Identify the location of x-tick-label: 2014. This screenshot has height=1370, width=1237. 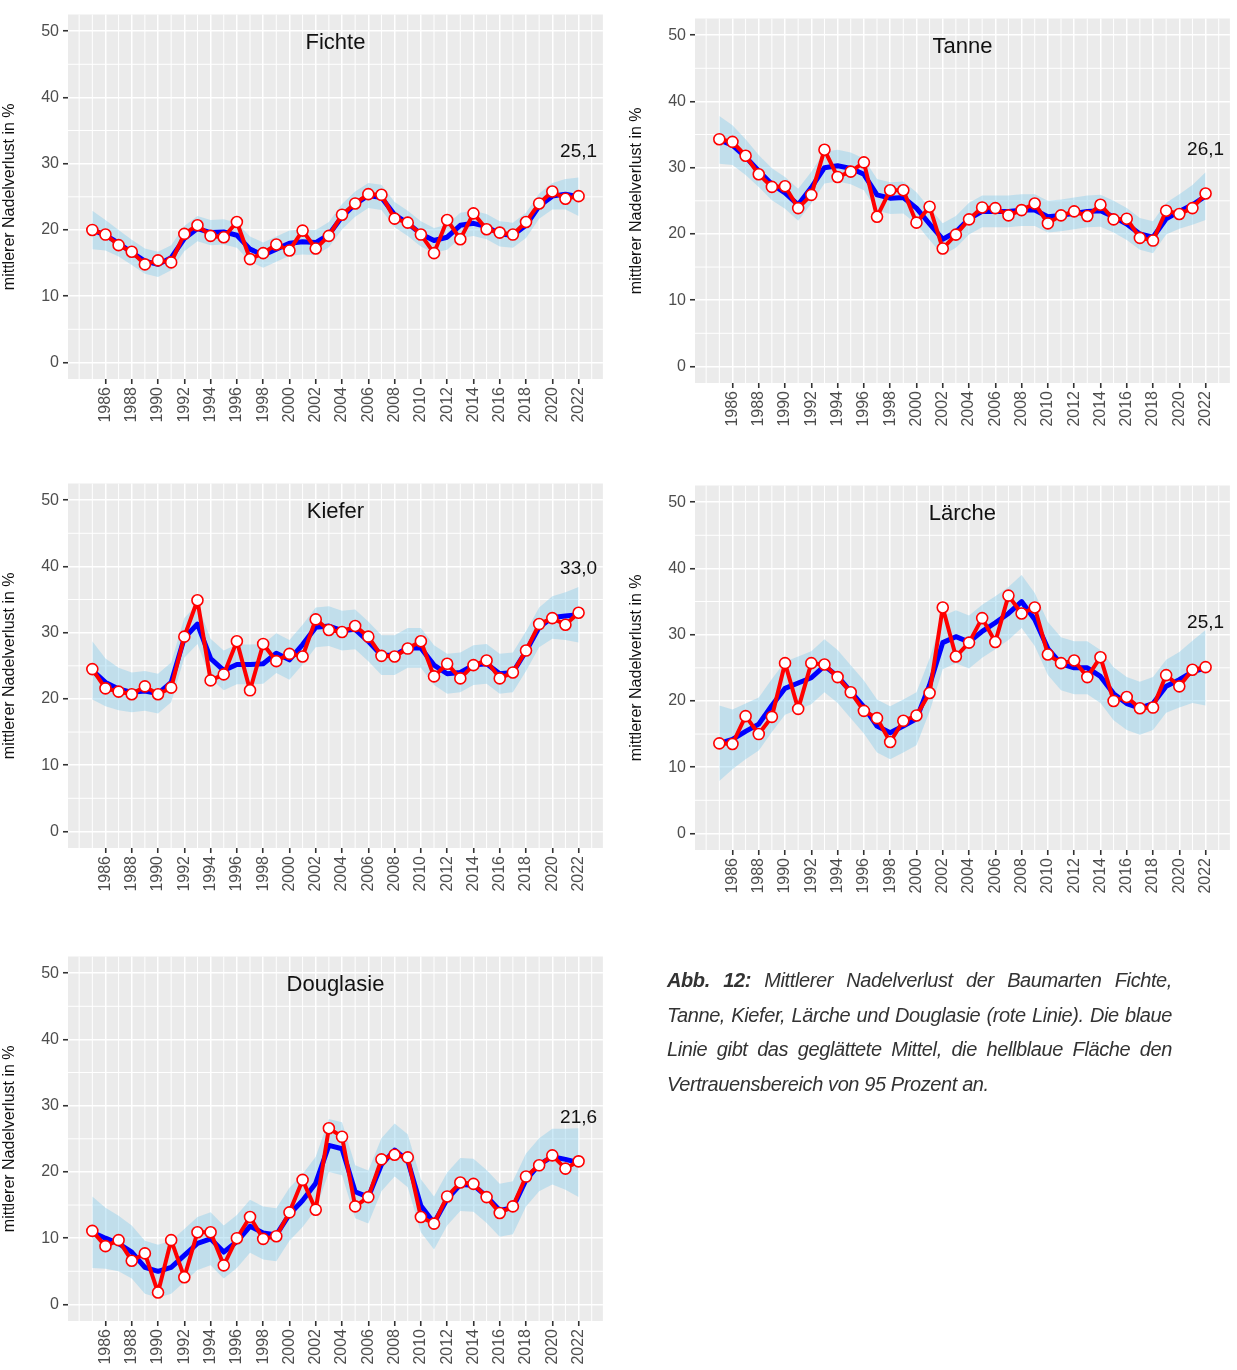
(1099, 875).